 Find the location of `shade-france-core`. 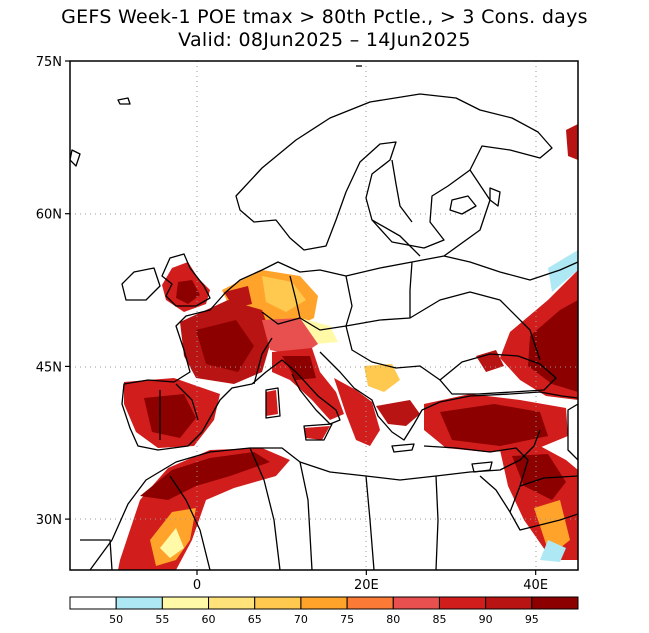

shade-france-core is located at coordinates (225, 346).